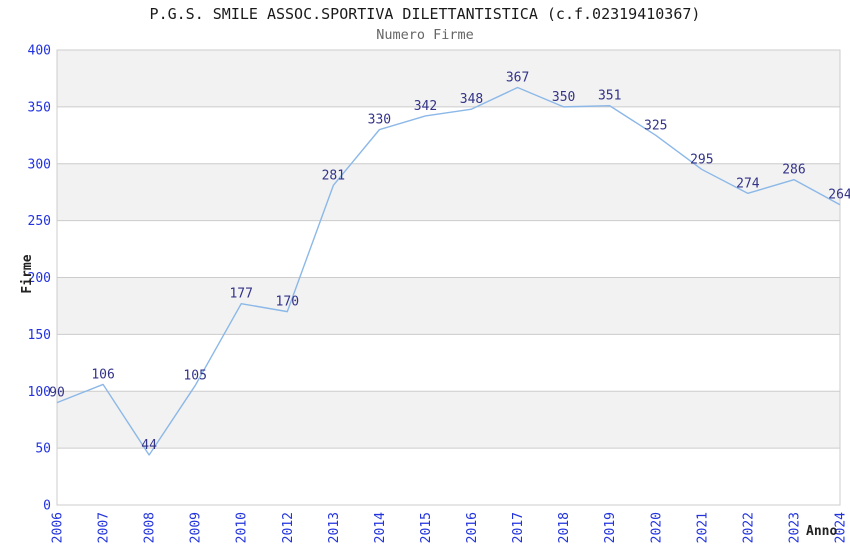  What do you see at coordinates (472, 527) in the screenshot?
I see `x-tick-label: 2016` at bounding box center [472, 527].